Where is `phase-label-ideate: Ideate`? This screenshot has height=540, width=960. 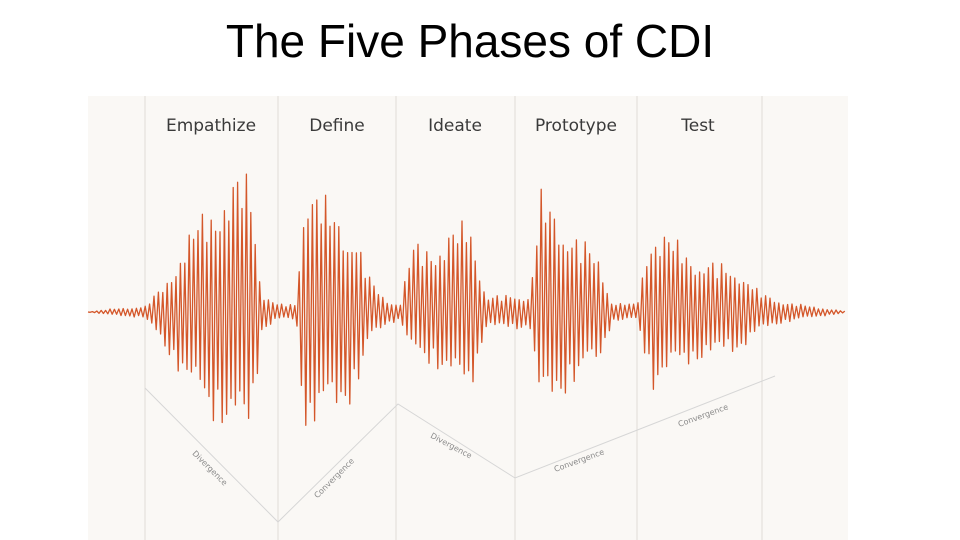
phase-label-ideate: Ideate is located at coordinates (455, 126).